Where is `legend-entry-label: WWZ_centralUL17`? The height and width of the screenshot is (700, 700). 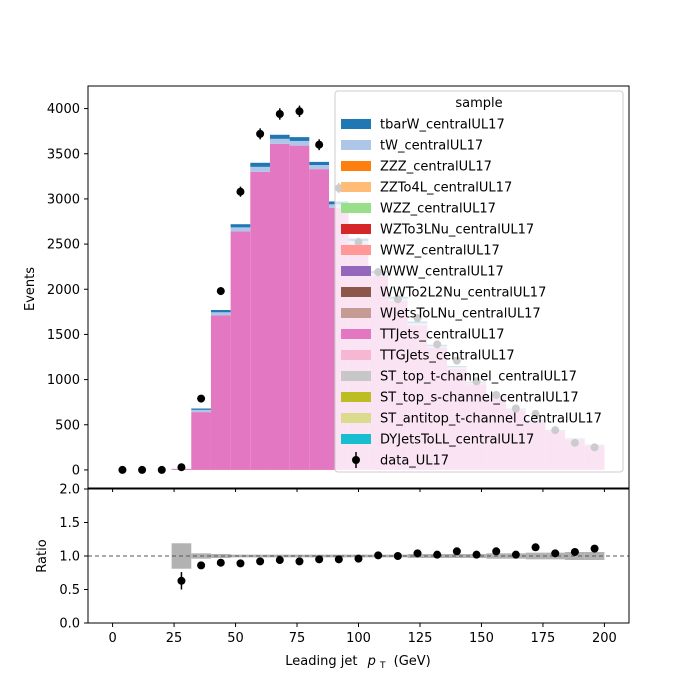 legend-entry-label: WWZ_centralUL17 is located at coordinates (440, 251).